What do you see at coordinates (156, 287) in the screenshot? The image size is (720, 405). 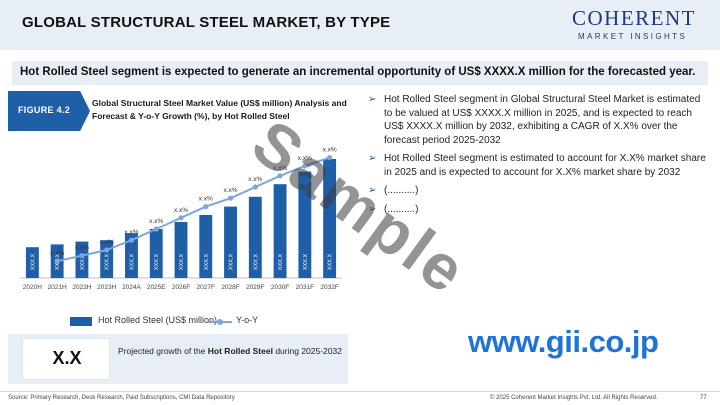 I see `x-tick-label: 2025E` at bounding box center [156, 287].